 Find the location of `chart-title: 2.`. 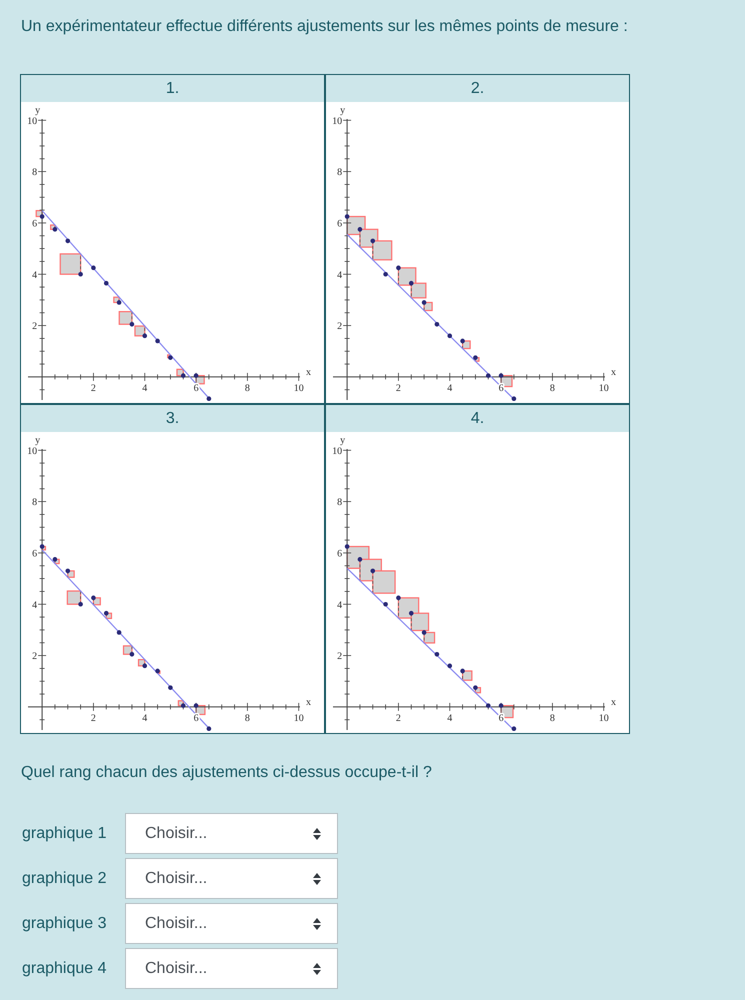

chart-title: 2. is located at coordinates (477, 88).